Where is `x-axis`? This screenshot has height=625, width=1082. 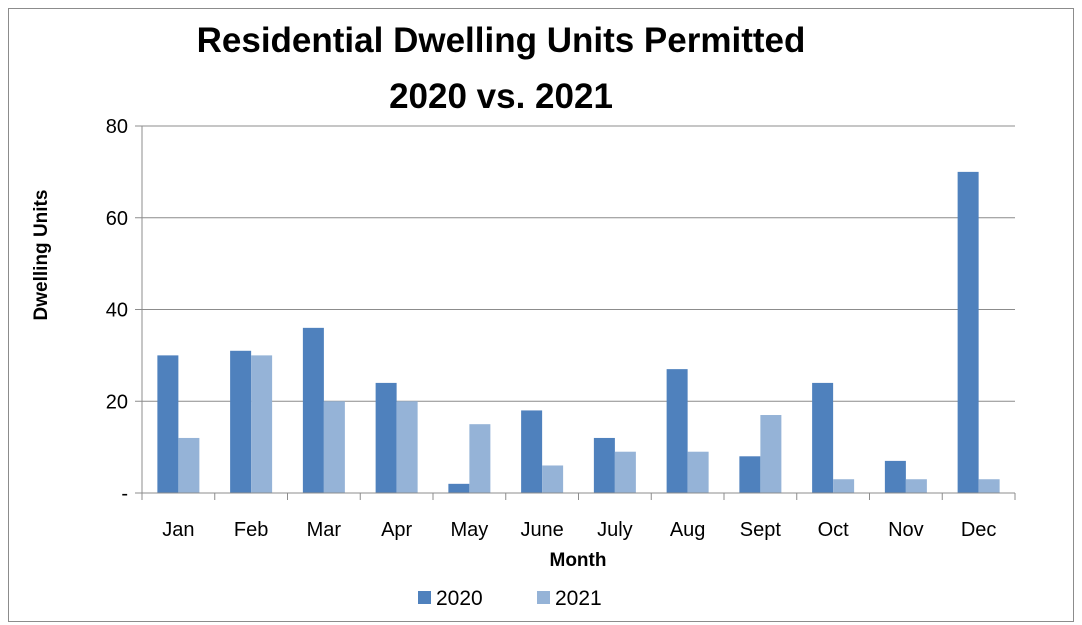 x-axis is located at coordinates (578, 496).